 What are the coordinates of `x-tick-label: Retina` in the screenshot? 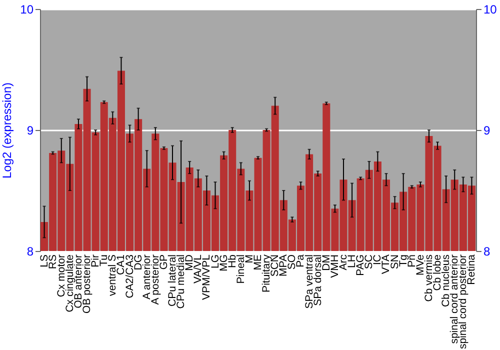 It's located at (472, 269).